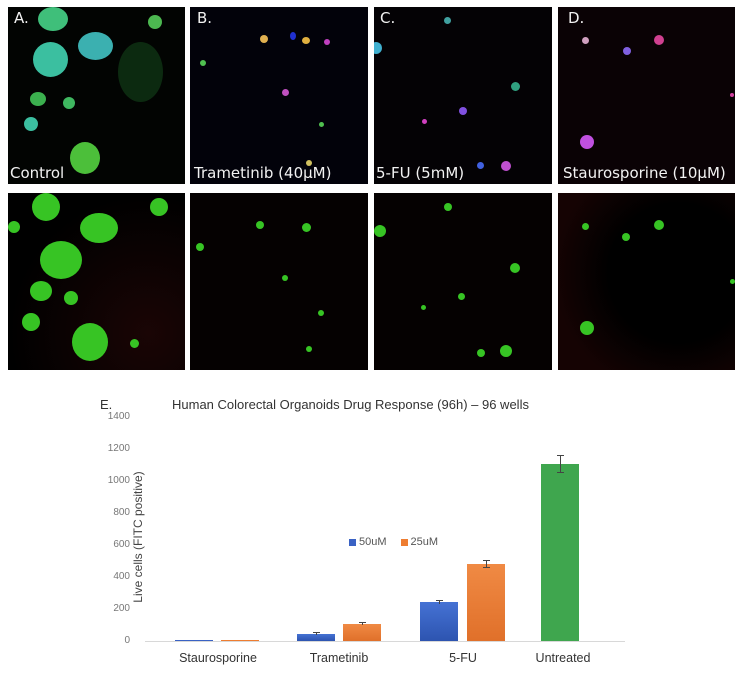 The image size is (750, 676). I want to click on legend-swatch-orange, so click(404, 542).